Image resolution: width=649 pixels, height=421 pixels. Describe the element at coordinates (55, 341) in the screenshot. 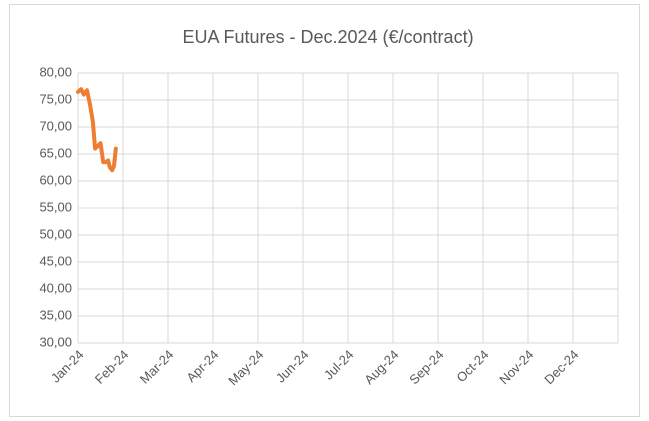

I see `y-tick-label: 30,00` at that location.